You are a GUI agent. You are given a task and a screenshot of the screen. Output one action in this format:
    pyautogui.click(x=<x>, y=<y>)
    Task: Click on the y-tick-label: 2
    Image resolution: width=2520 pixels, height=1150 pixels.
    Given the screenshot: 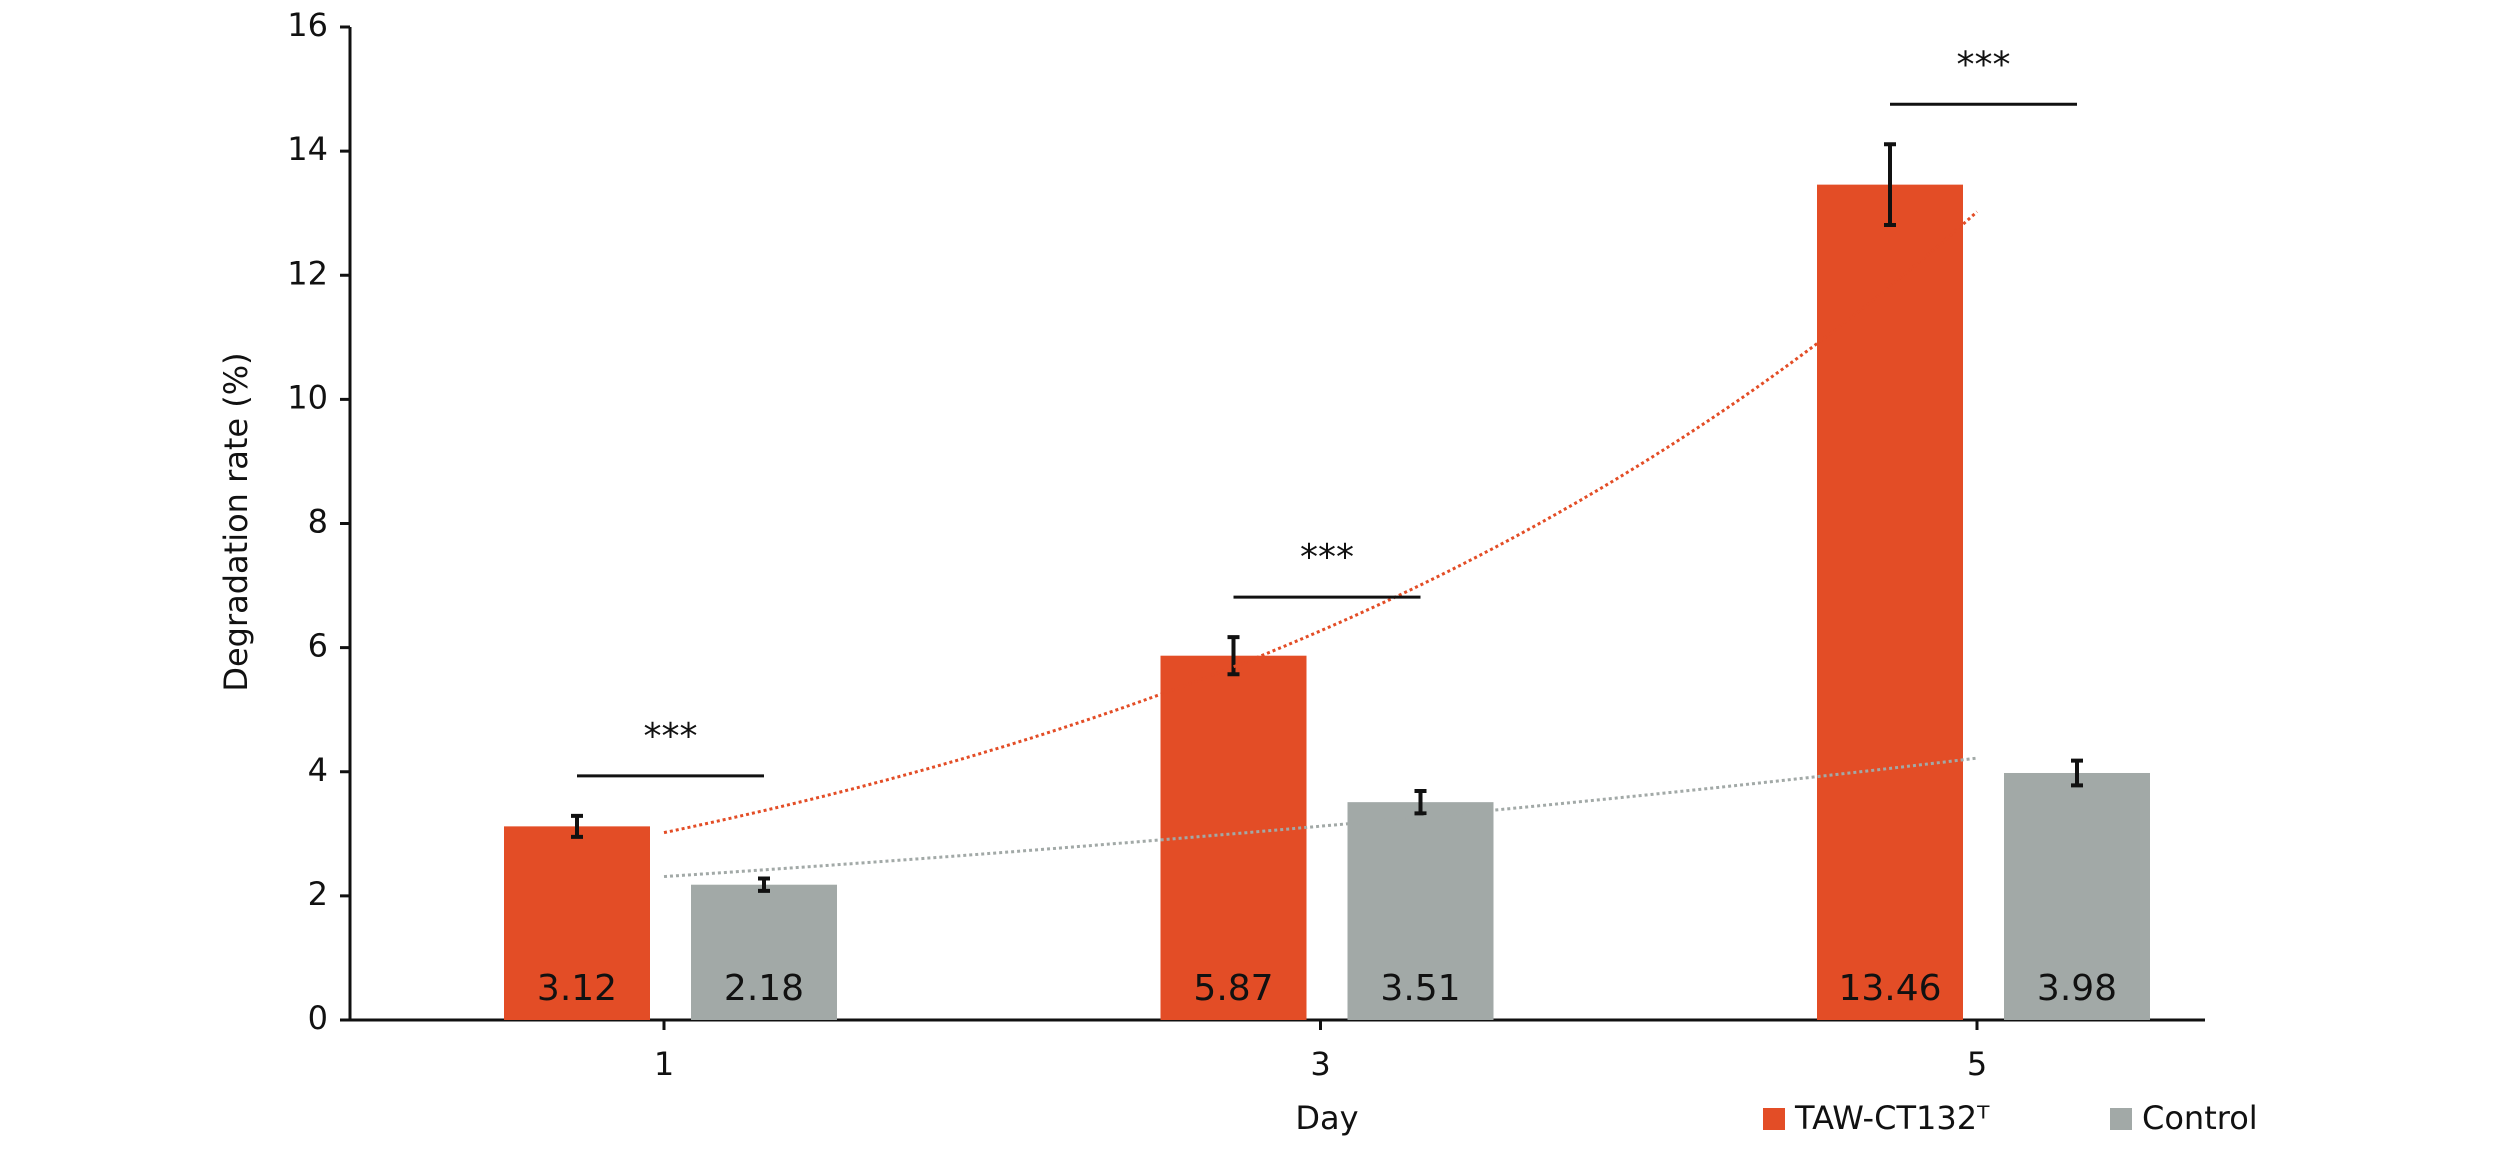 What is the action you would take?
    pyautogui.click(x=318, y=894)
    